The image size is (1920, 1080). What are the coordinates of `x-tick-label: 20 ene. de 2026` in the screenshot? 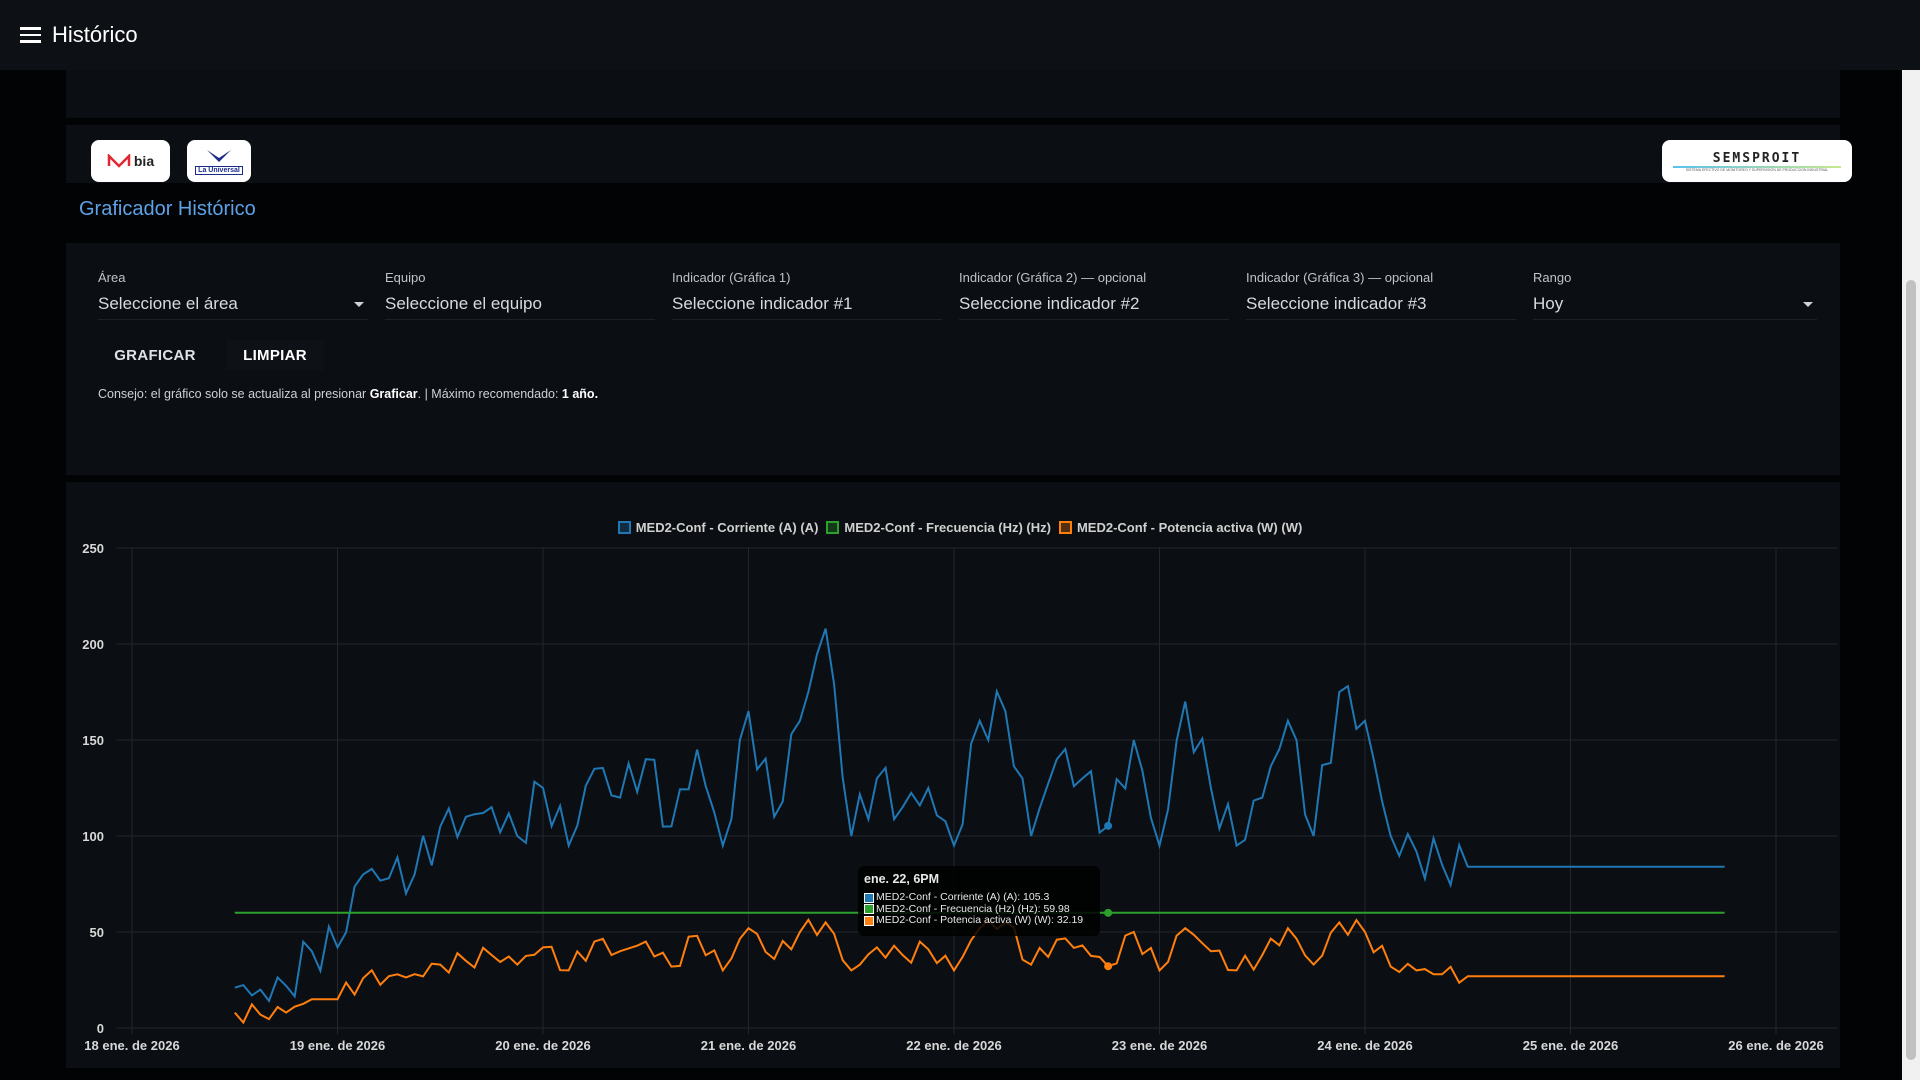 It's located at (542, 1045).